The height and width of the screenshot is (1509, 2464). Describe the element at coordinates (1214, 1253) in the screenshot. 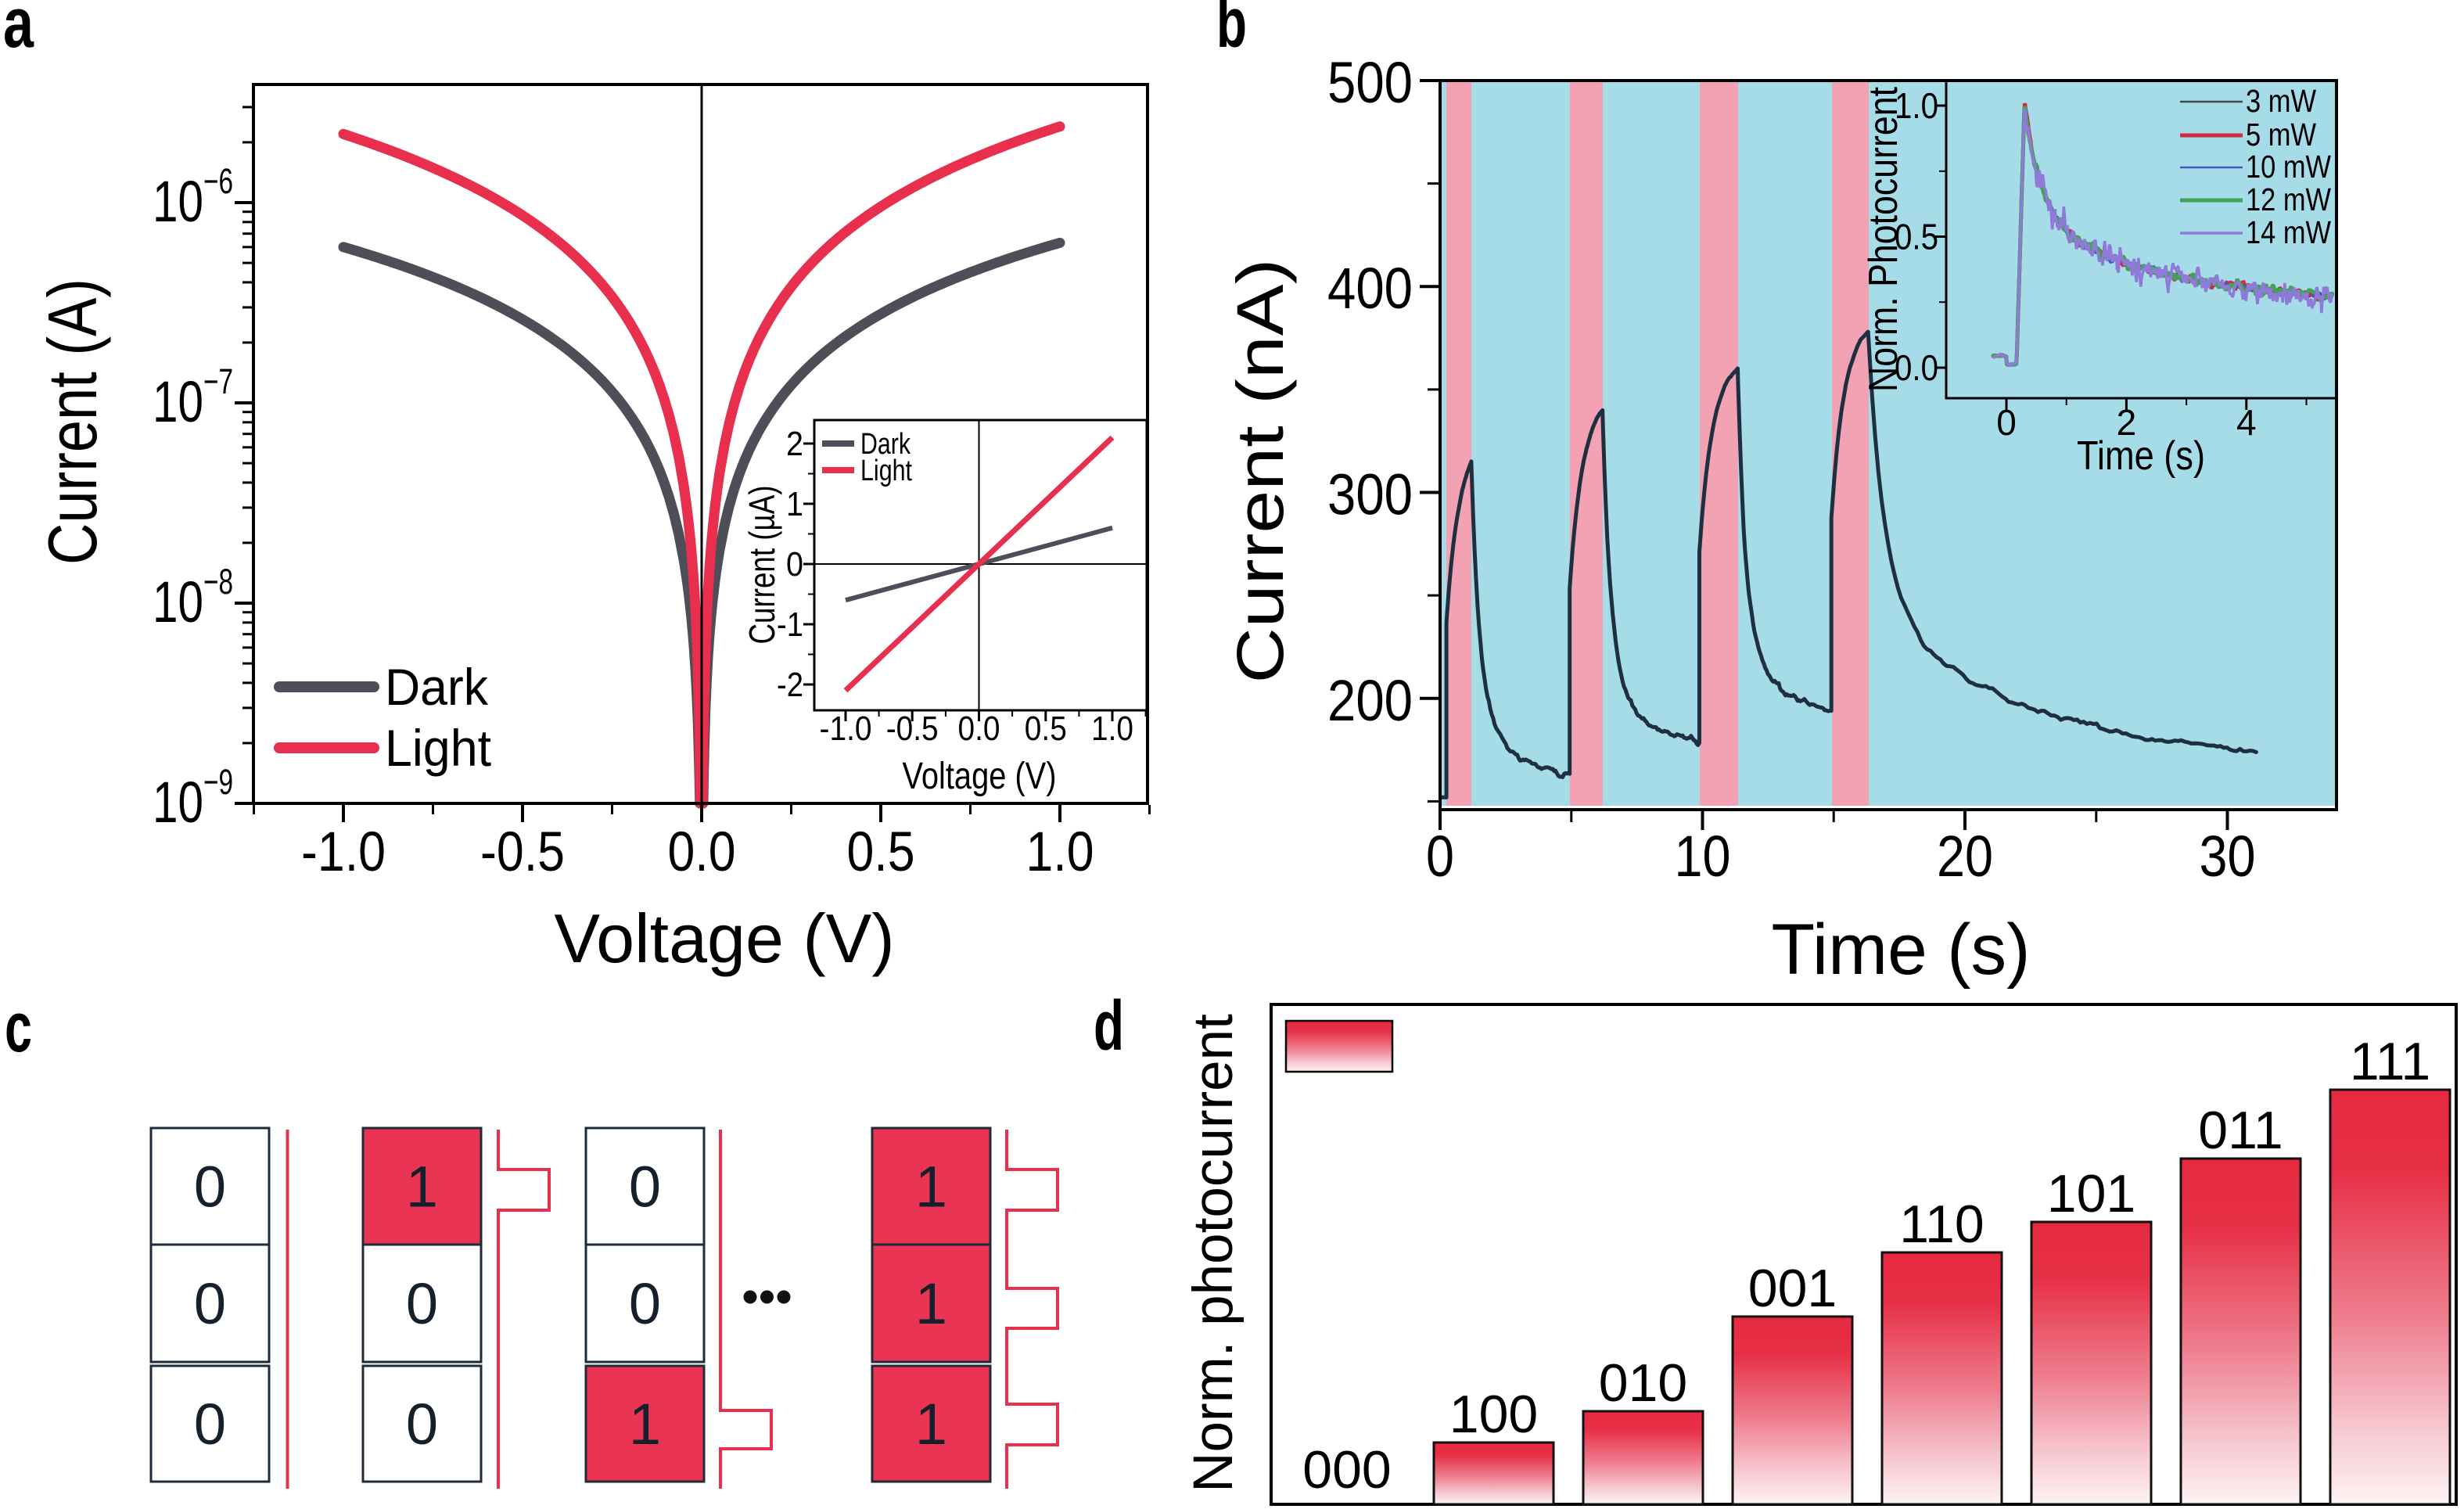

I see `svg-text: Norm. photocurrent` at that location.